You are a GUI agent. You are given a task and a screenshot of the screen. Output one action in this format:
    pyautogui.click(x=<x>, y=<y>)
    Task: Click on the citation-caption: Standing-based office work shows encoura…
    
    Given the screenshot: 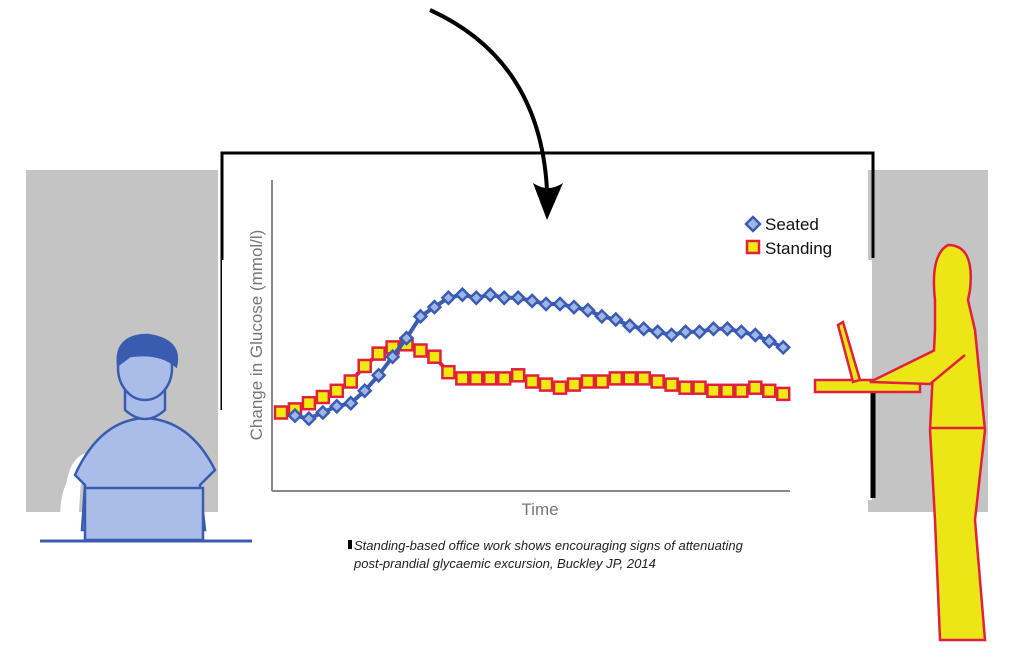 What is the action you would take?
    pyautogui.click(x=548, y=555)
    